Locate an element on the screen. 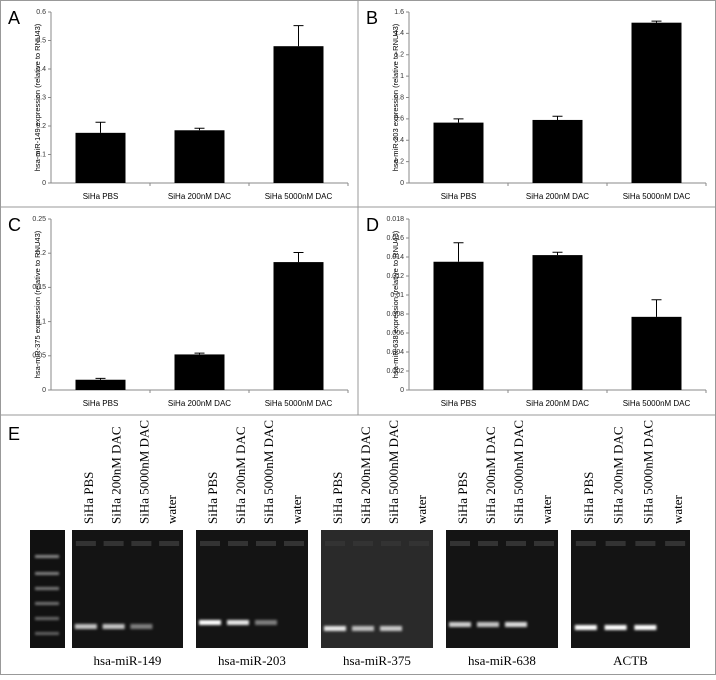 The width and height of the screenshot is (716, 680). y-tick-label: 0.4 is located at coordinates (399, 140).